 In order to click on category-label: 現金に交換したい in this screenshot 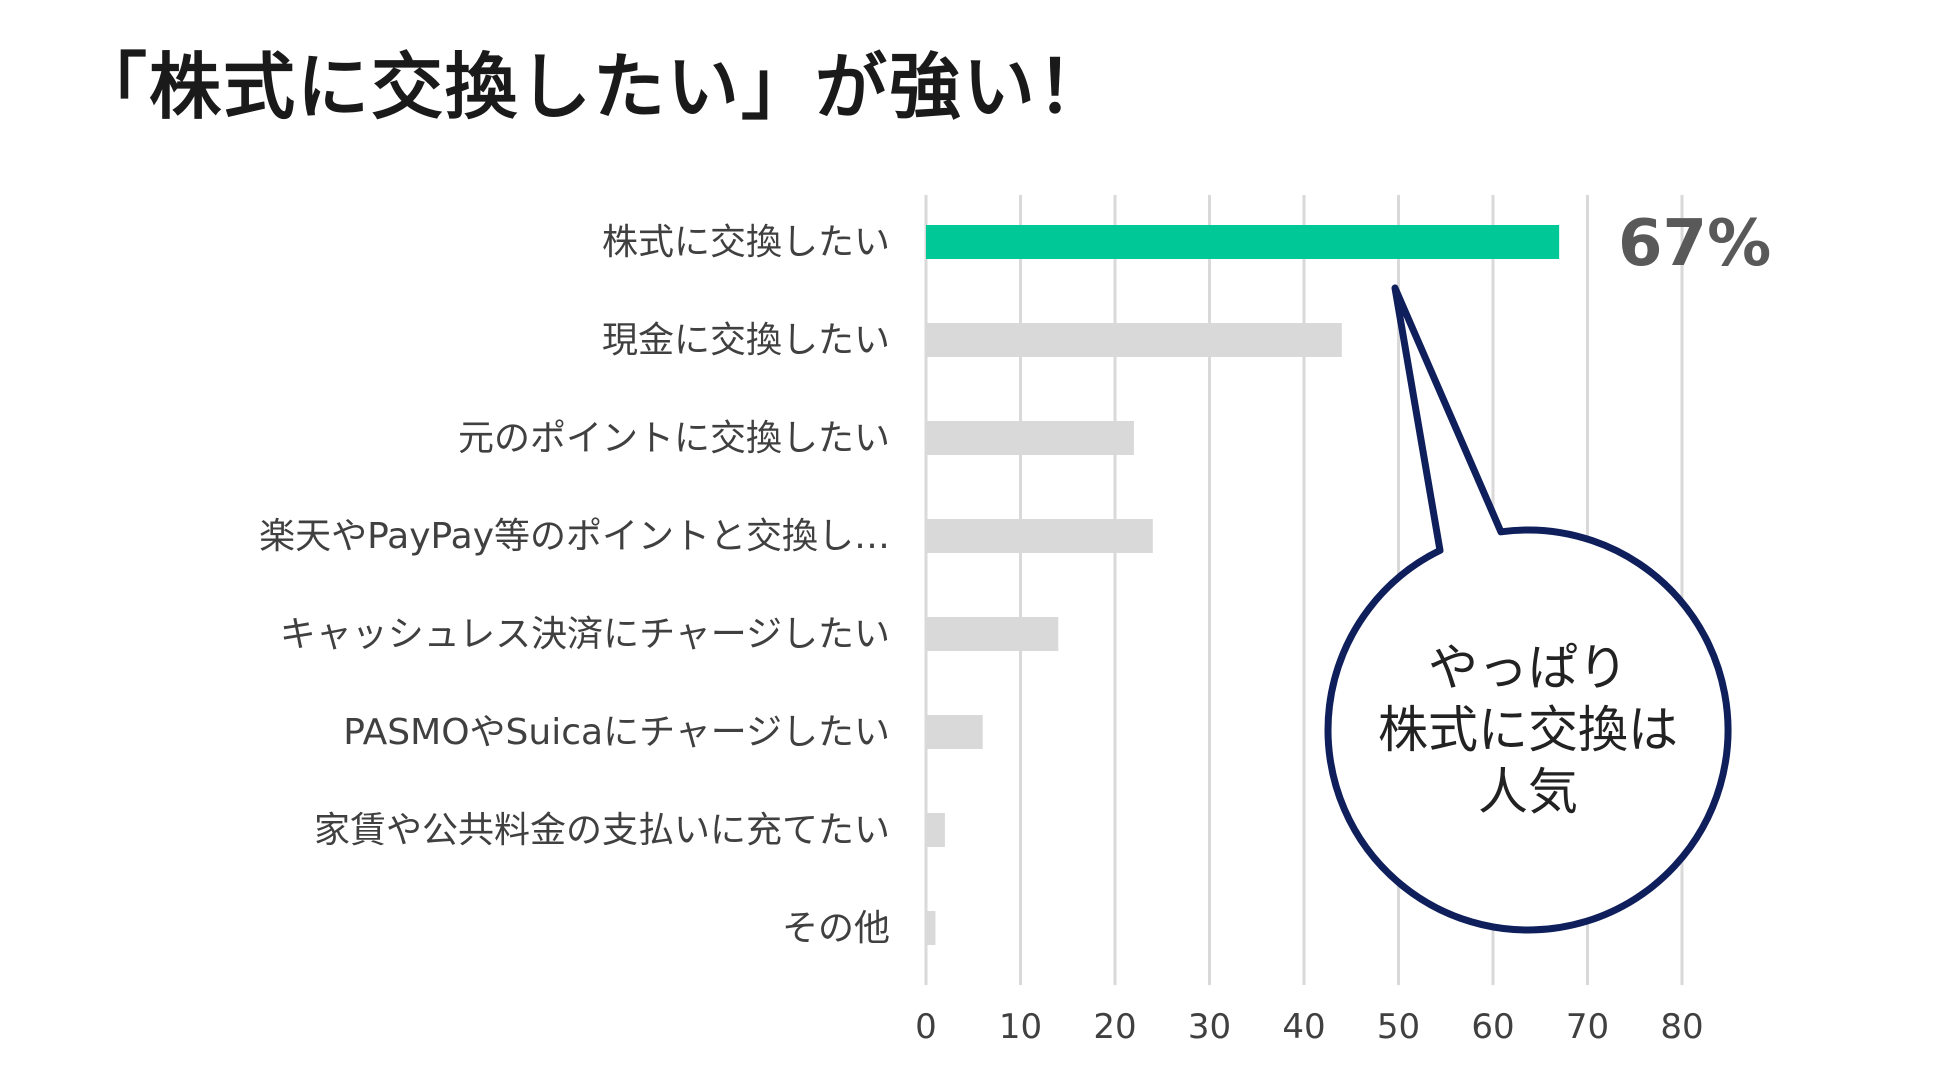, I will do `click(746, 340)`.